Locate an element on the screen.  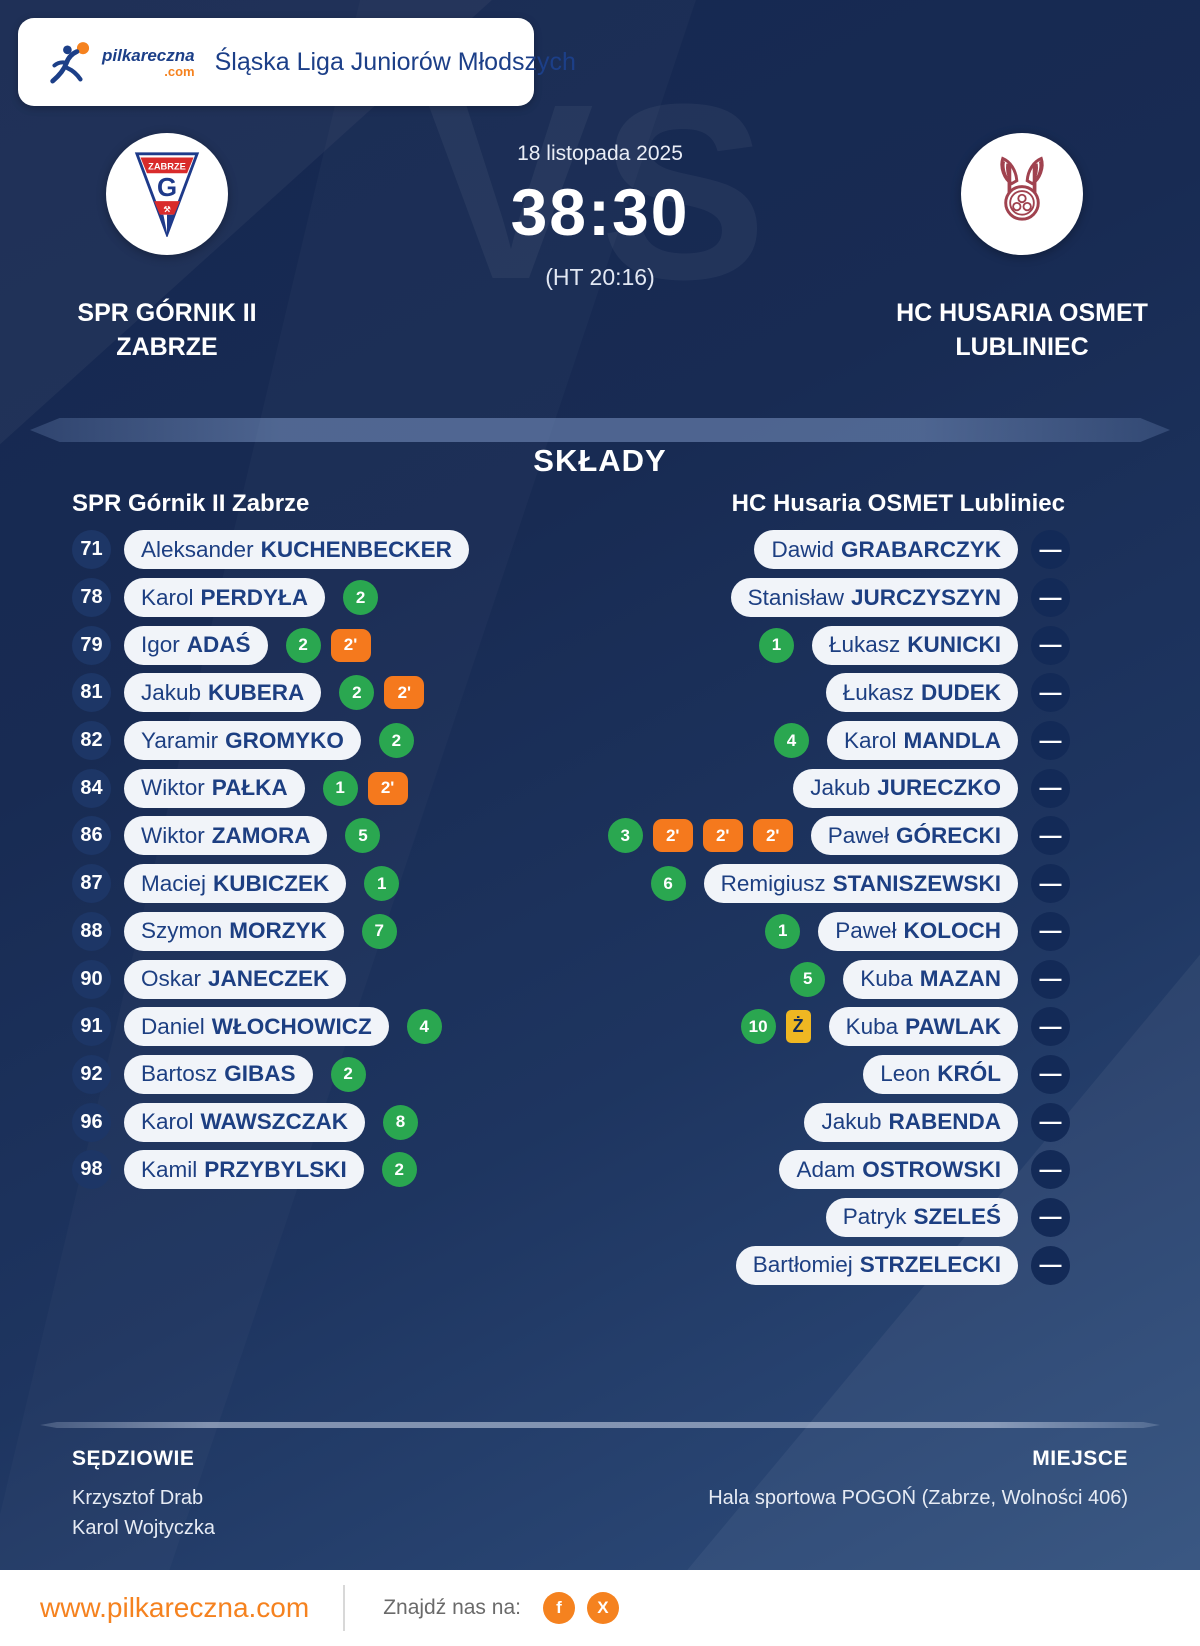
venue-label: MIEJSCE is located at coordinates (1080, 1458).